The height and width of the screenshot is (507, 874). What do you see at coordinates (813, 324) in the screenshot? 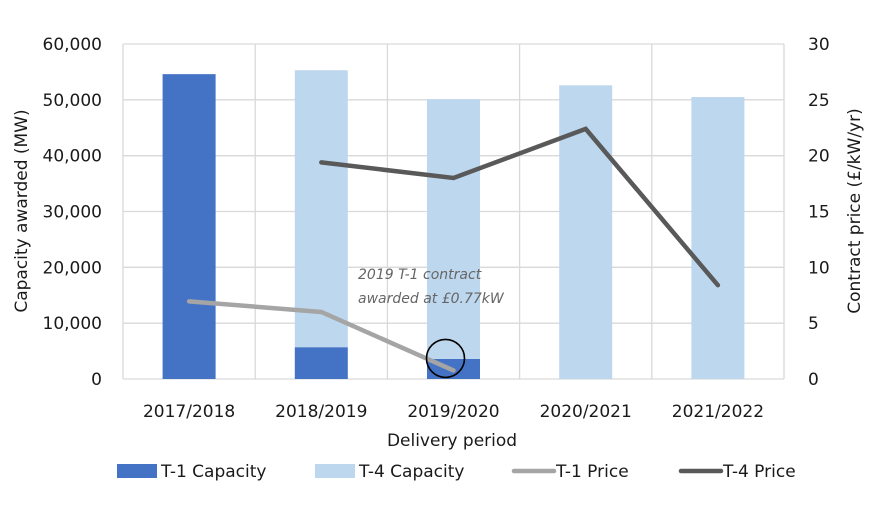
I see `y2-tick-label: 5` at bounding box center [813, 324].